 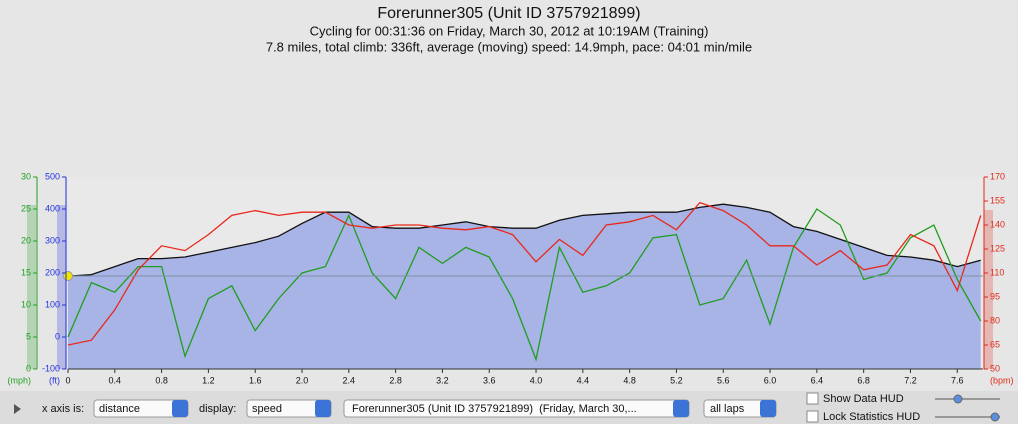 What do you see at coordinates (442, 380) in the screenshot?
I see `x-tick-label: 3.2` at bounding box center [442, 380].